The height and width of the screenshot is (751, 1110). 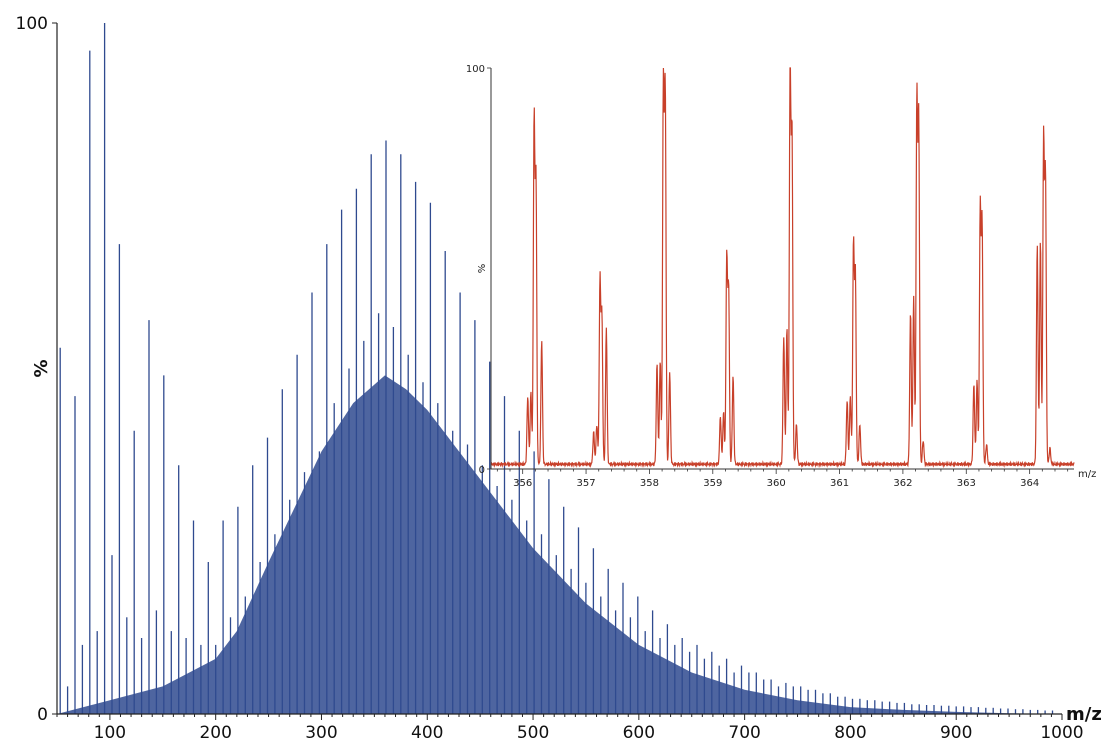 What do you see at coordinates (427, 733) in the screenshot?
I see `main-x-tick-label: 400` at bounding box center [427, 733].